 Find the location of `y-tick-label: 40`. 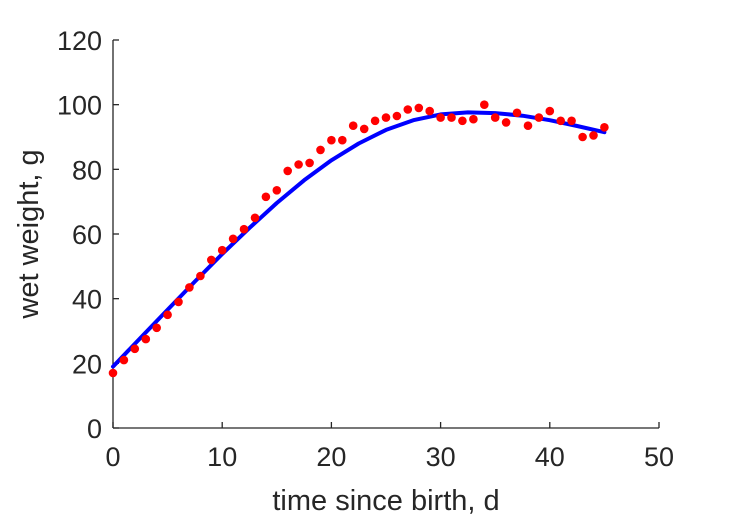

y-tick-label: 40 is located at coordinates (87, 300).